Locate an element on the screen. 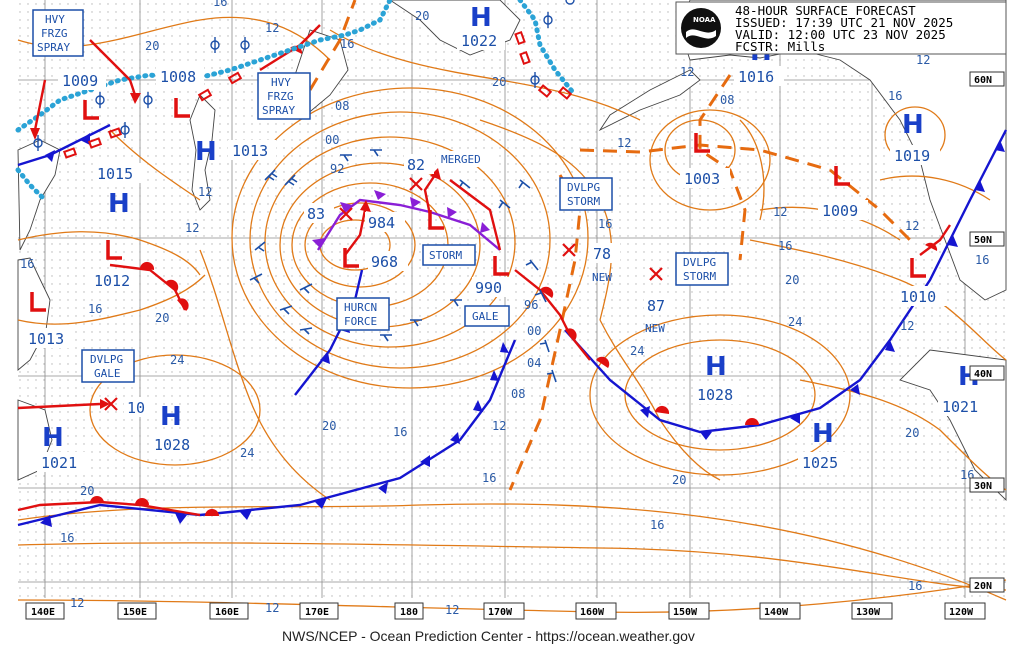  pressure-label: 1025 is located at coordinates (820, 463).